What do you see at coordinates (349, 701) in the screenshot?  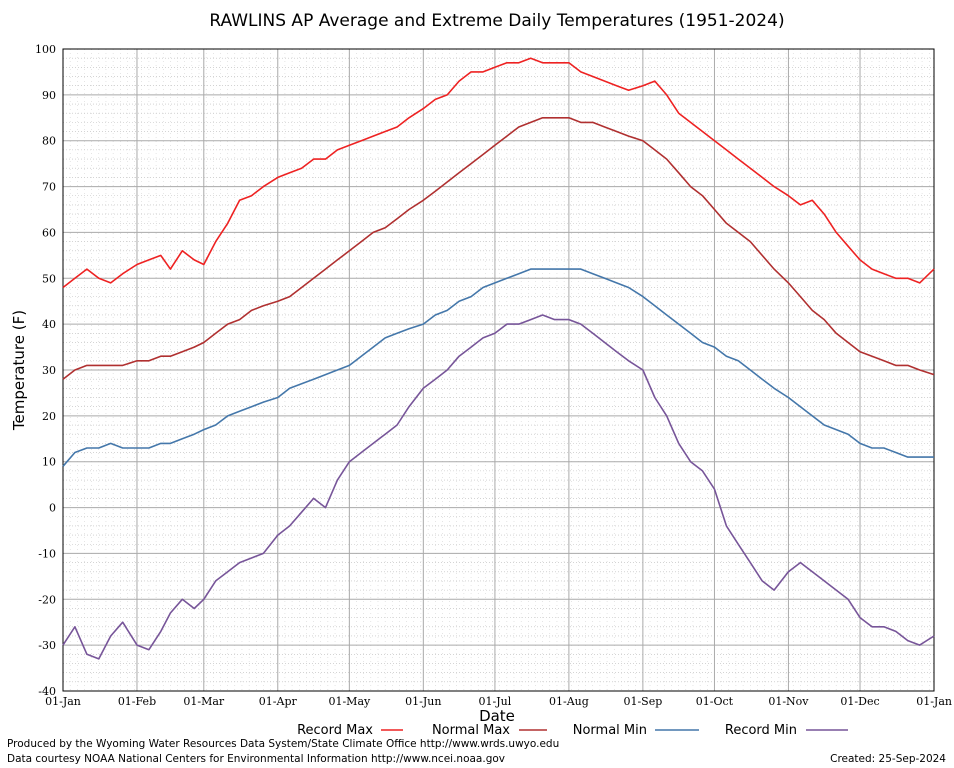 I see `x-tick-label: 01-May` at bounding box center [349, 701].